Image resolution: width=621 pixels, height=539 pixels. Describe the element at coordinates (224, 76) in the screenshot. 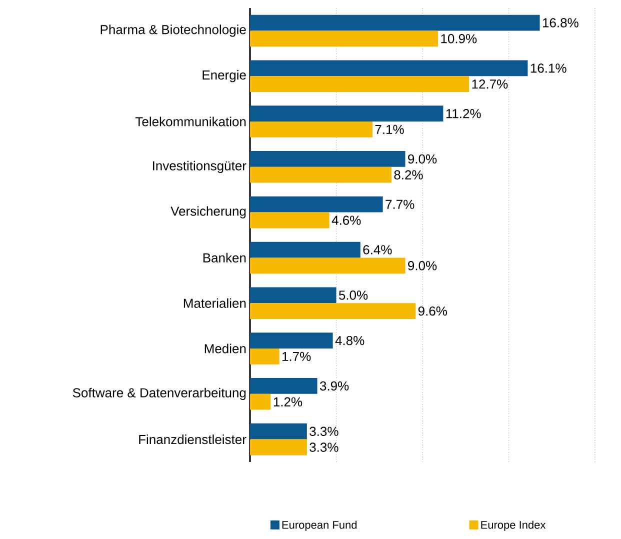

I see `y-tick-label: Energie` at that location.